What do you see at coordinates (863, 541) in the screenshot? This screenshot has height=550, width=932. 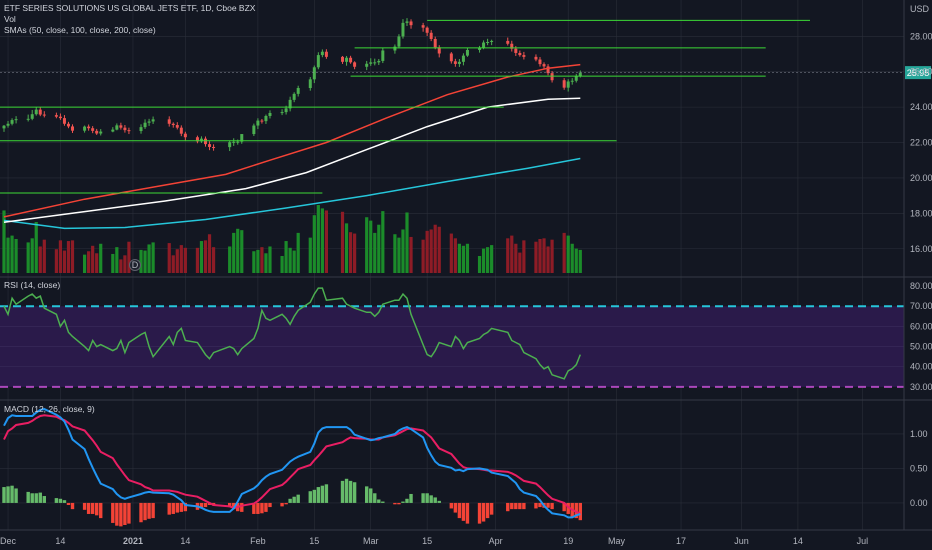 I see `time-tick-label: Jul` at bounding box center [863, 541].